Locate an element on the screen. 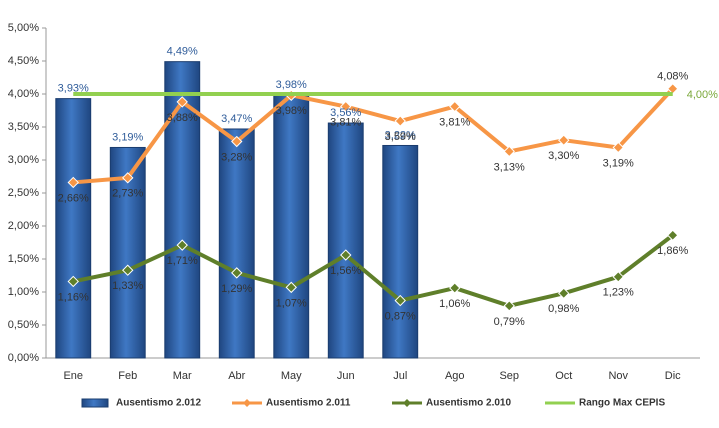  y-tick-label: 3,50% is located at coordinates (23, 127).